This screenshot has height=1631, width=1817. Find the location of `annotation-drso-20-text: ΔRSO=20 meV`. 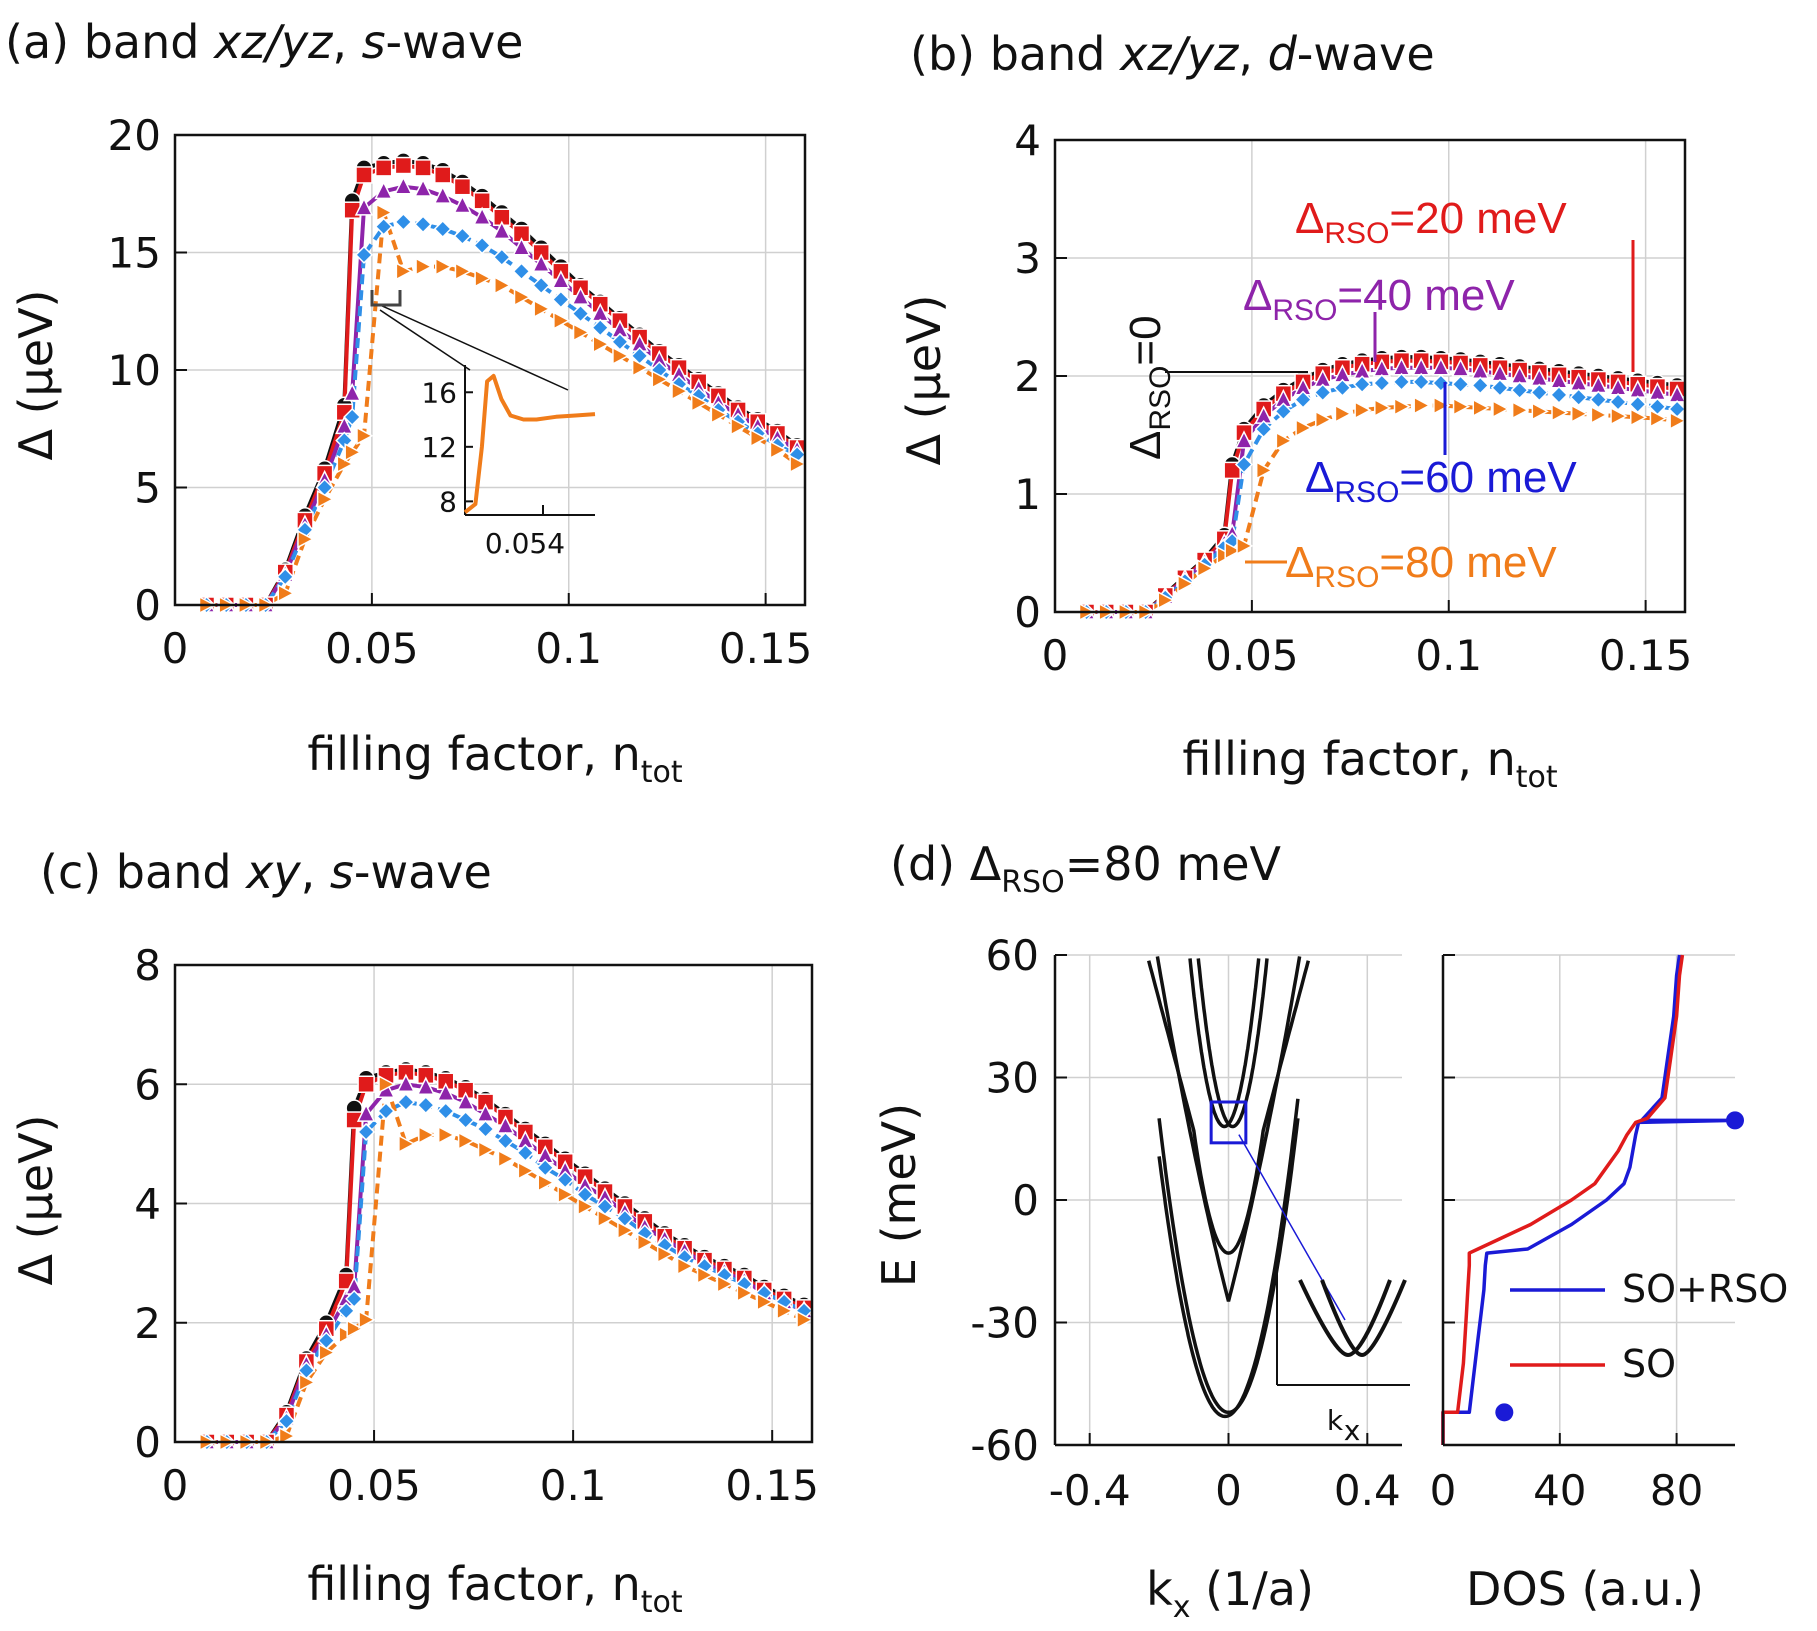

annotation-drso-20-text: ΔRSO=20 meV is located at coordinates (1431, 222).